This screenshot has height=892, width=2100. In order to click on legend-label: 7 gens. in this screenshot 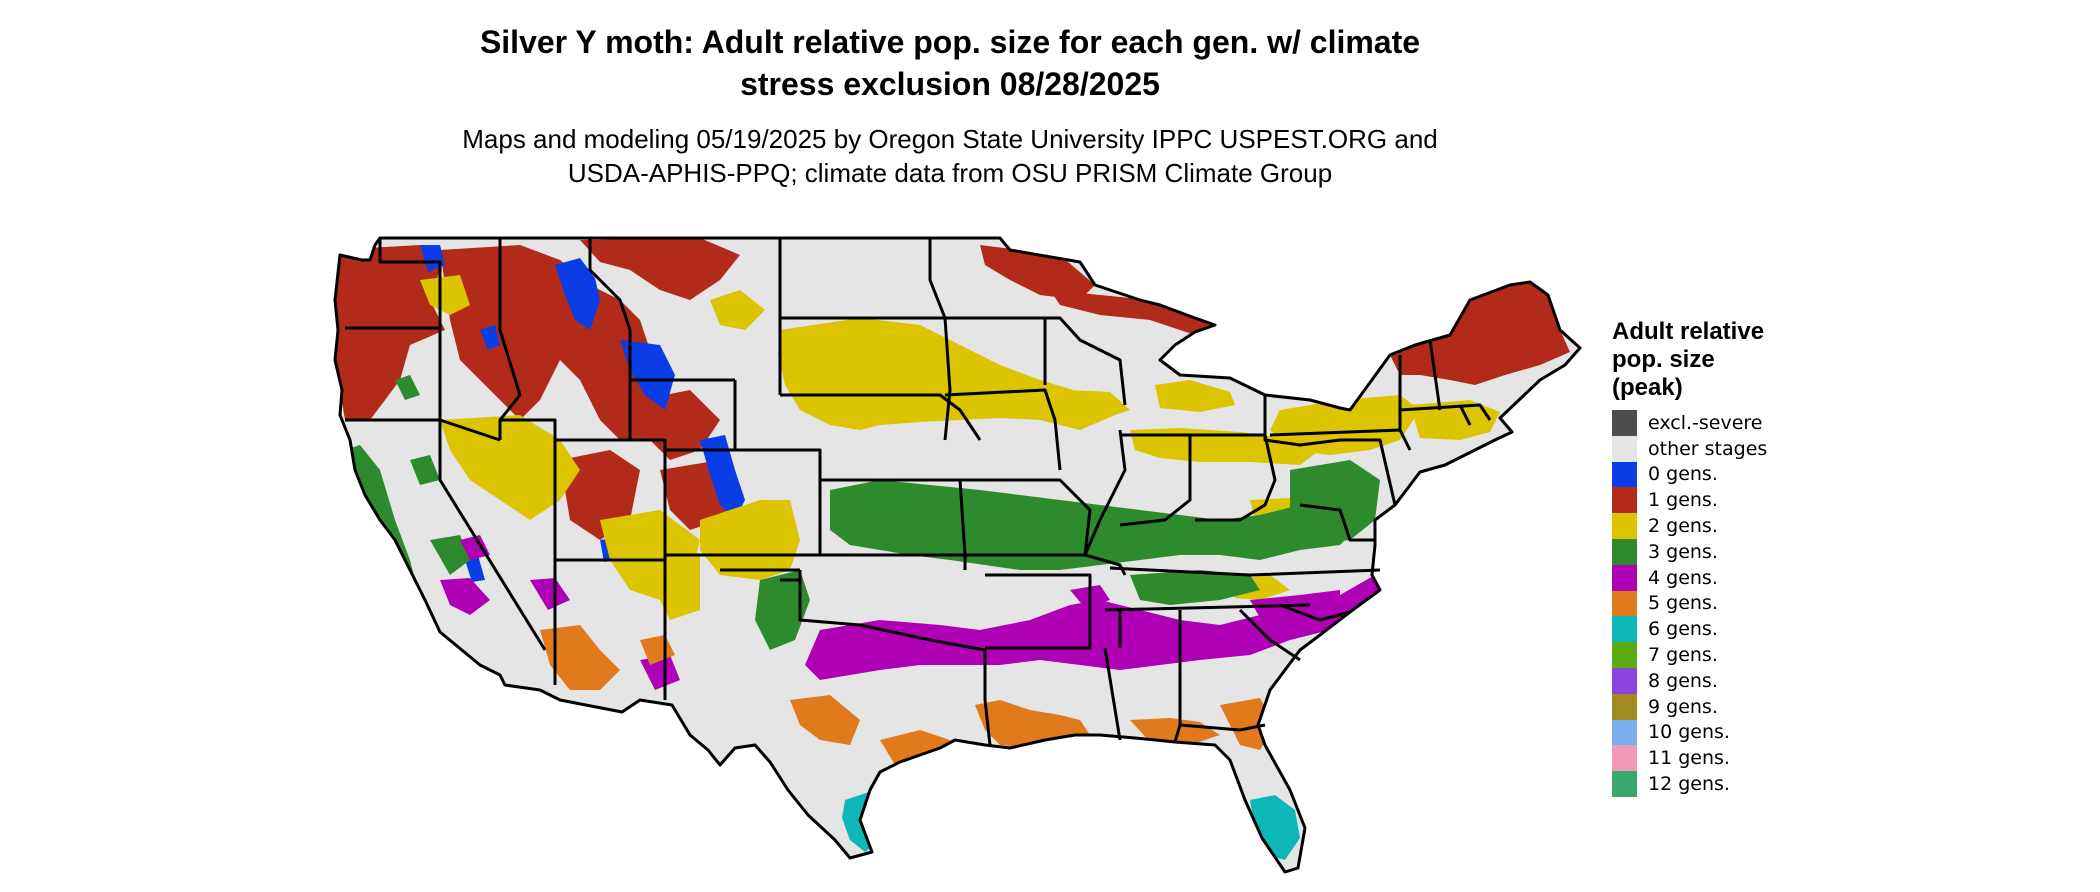, I will do `click(1683, 655)`.